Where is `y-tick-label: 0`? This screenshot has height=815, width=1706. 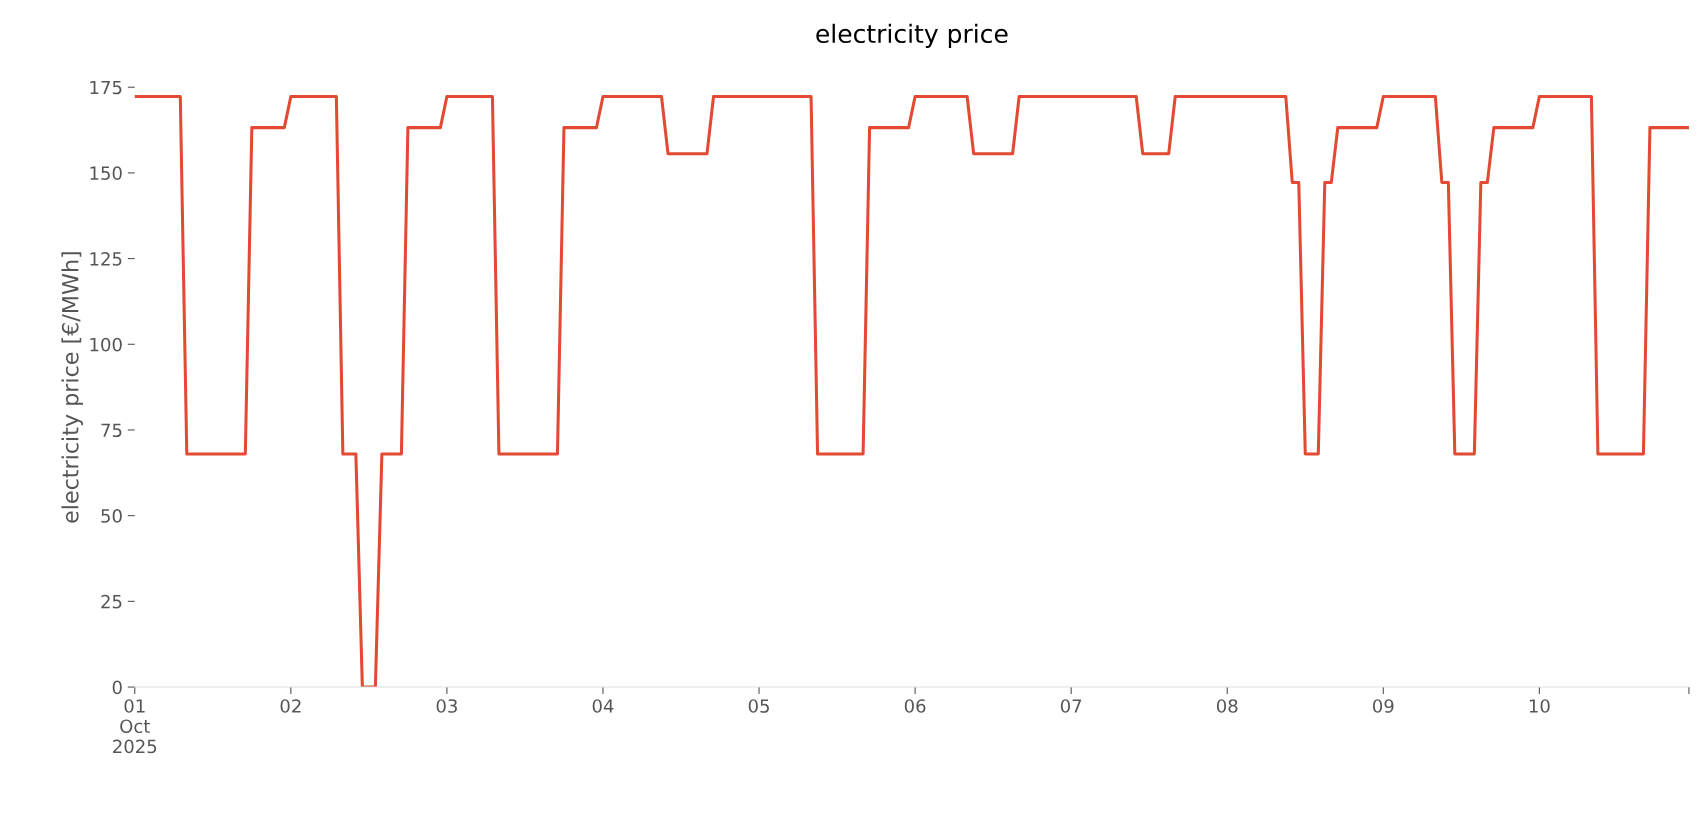 y-tick-label: 0 is located at coordinates (117, 687).